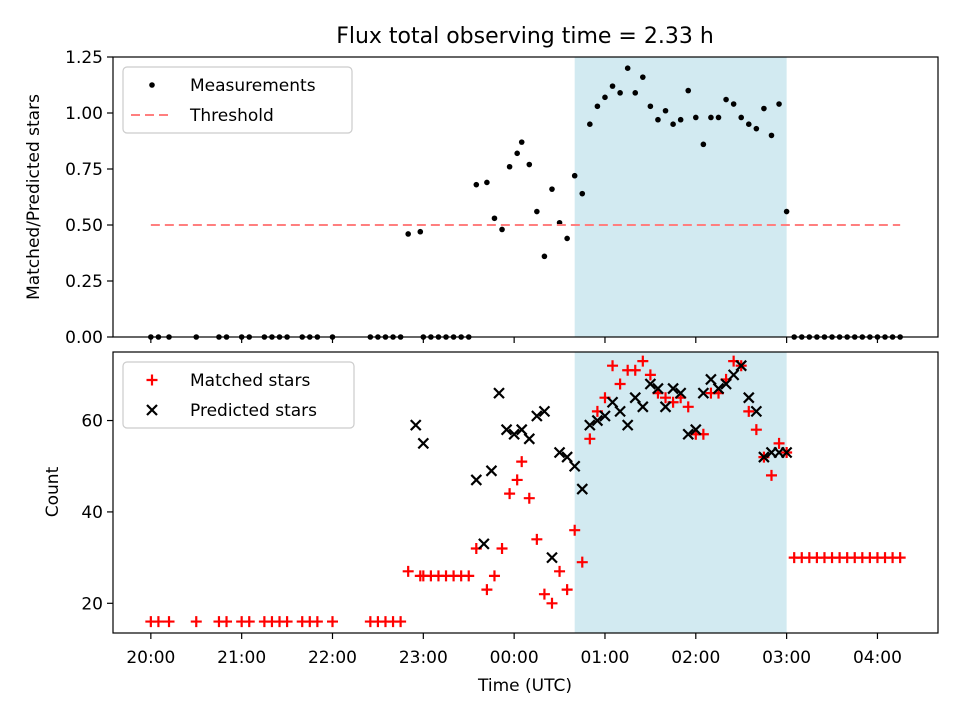 This screenshot has width=960, height=720. I want to click on legend-label: Predicted stars, so click(253, 411).